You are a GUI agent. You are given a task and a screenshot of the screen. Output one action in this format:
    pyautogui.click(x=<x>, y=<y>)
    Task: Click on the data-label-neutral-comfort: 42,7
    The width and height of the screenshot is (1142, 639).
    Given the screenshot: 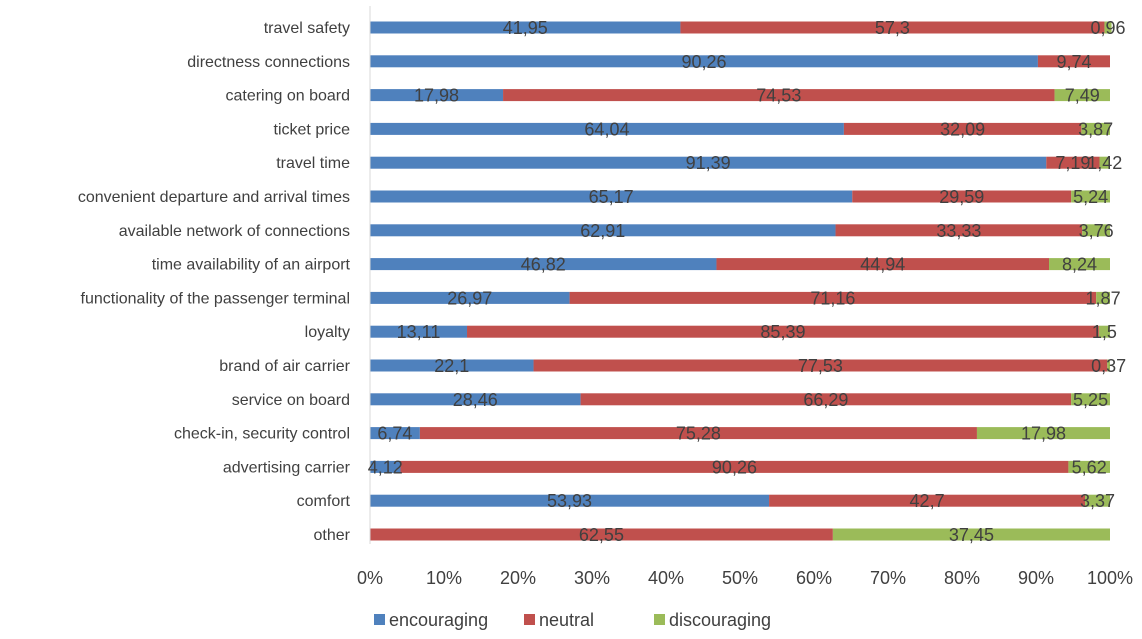 What is the action you would take?
    pyautogui.click(x=927, y=501)
    